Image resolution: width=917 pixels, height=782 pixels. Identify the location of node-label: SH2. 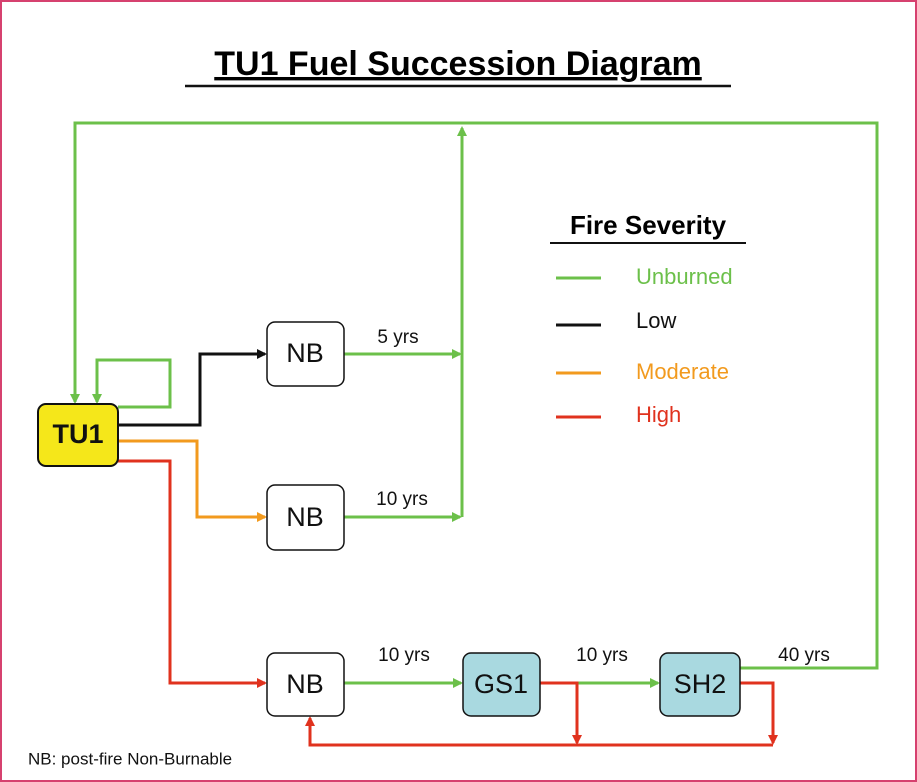
(700, 684).